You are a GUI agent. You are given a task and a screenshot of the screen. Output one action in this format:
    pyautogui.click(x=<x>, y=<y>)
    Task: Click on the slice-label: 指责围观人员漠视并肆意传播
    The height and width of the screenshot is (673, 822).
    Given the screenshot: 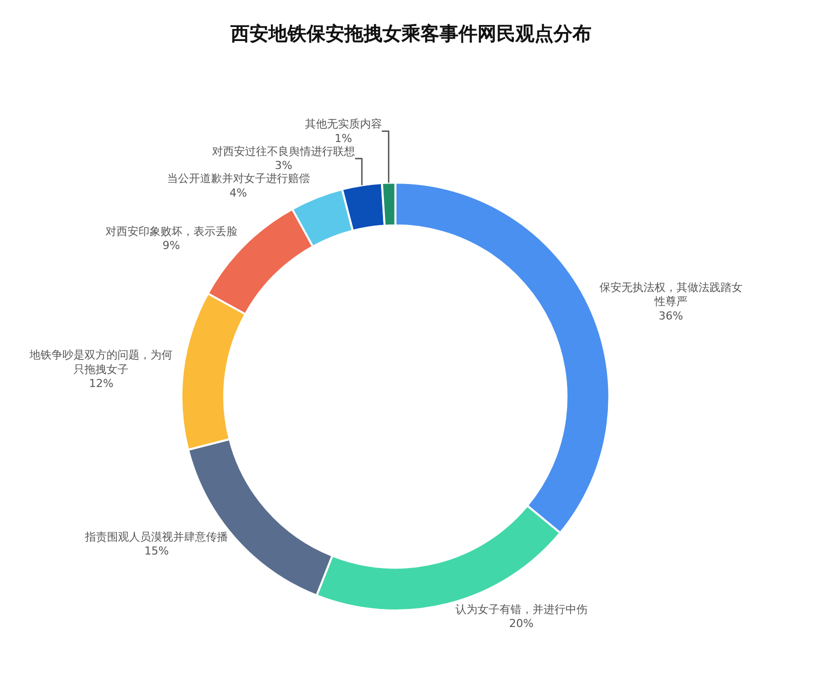 What is the action you would take?
    pyautogui.click(x=156, y=537)
    